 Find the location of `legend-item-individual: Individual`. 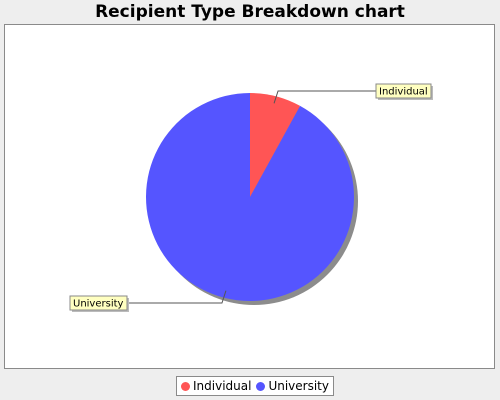

legend-item-individual: Individual is located at coordinates (216, 386).